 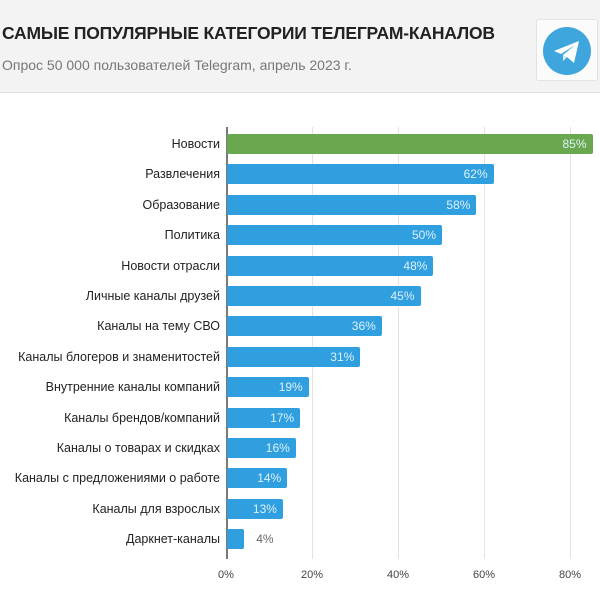 I want to click on bar-row: Каналы о товарах и скидках 16%, so click(x=300, y=448).